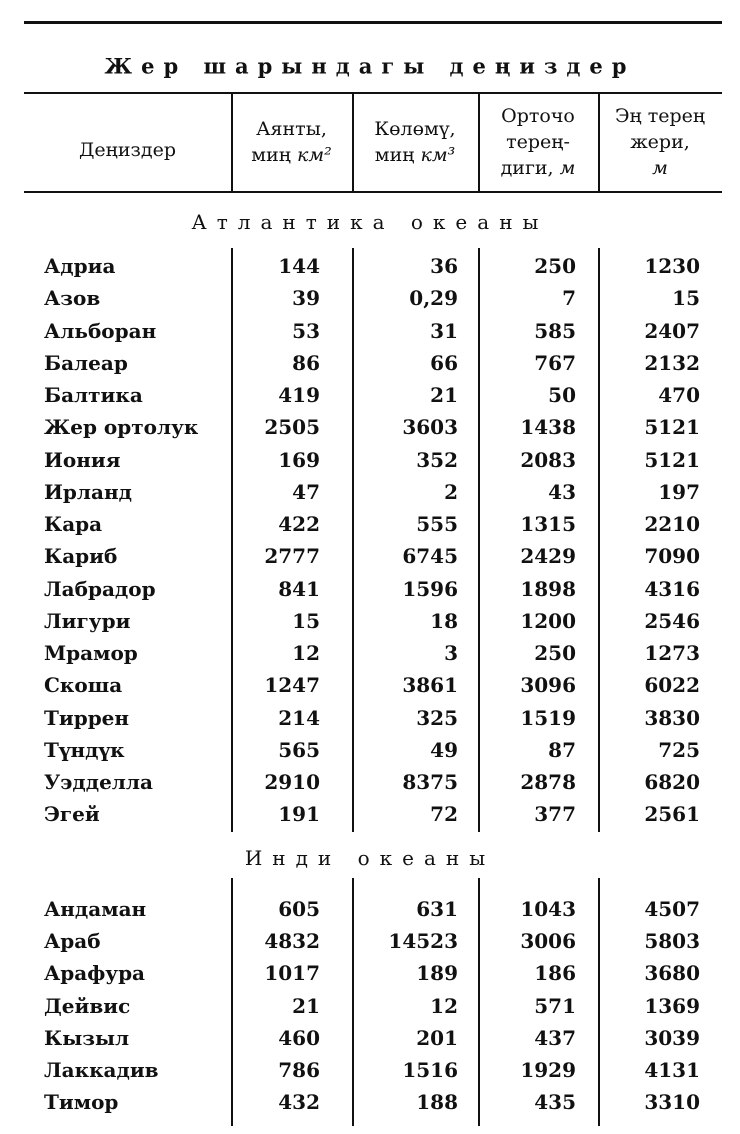 This screenshot has height=1134, width=740. What do you see at coordinates (306, 1005) in the screenshot?
I see `cell-value: 21` at bounding box center [306, 1005].